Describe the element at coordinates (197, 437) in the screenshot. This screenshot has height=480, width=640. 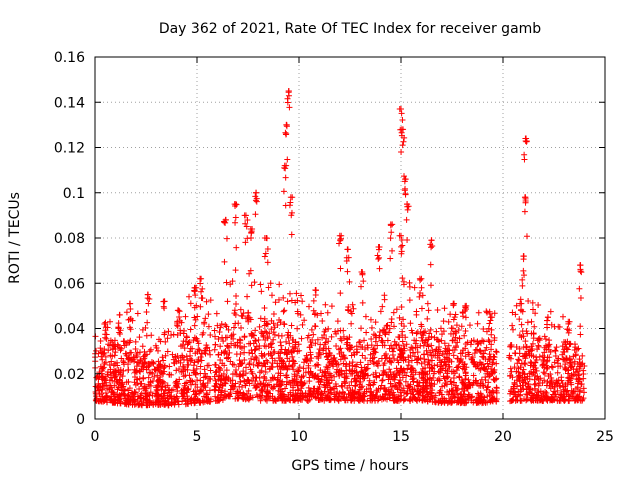
I see `x-tick-label: 5` at that location.